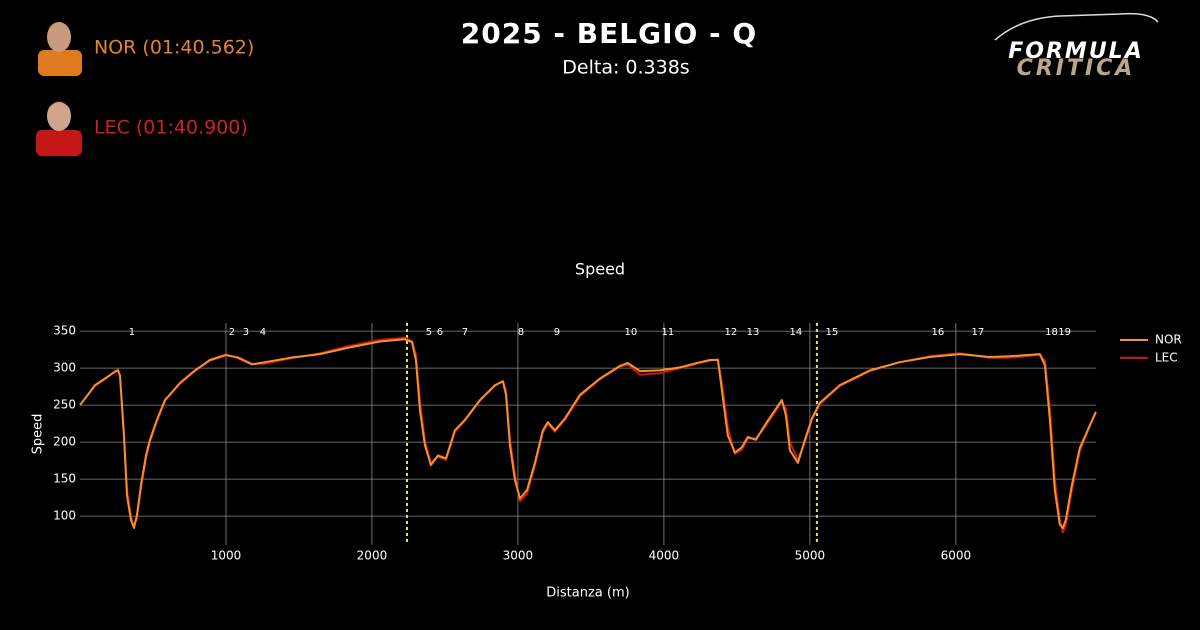 This screenshot has height=630, width=1200. Describe the element at coordinates (64, 405) in the screenshot. I see `y-tick-label: 250` at that location.